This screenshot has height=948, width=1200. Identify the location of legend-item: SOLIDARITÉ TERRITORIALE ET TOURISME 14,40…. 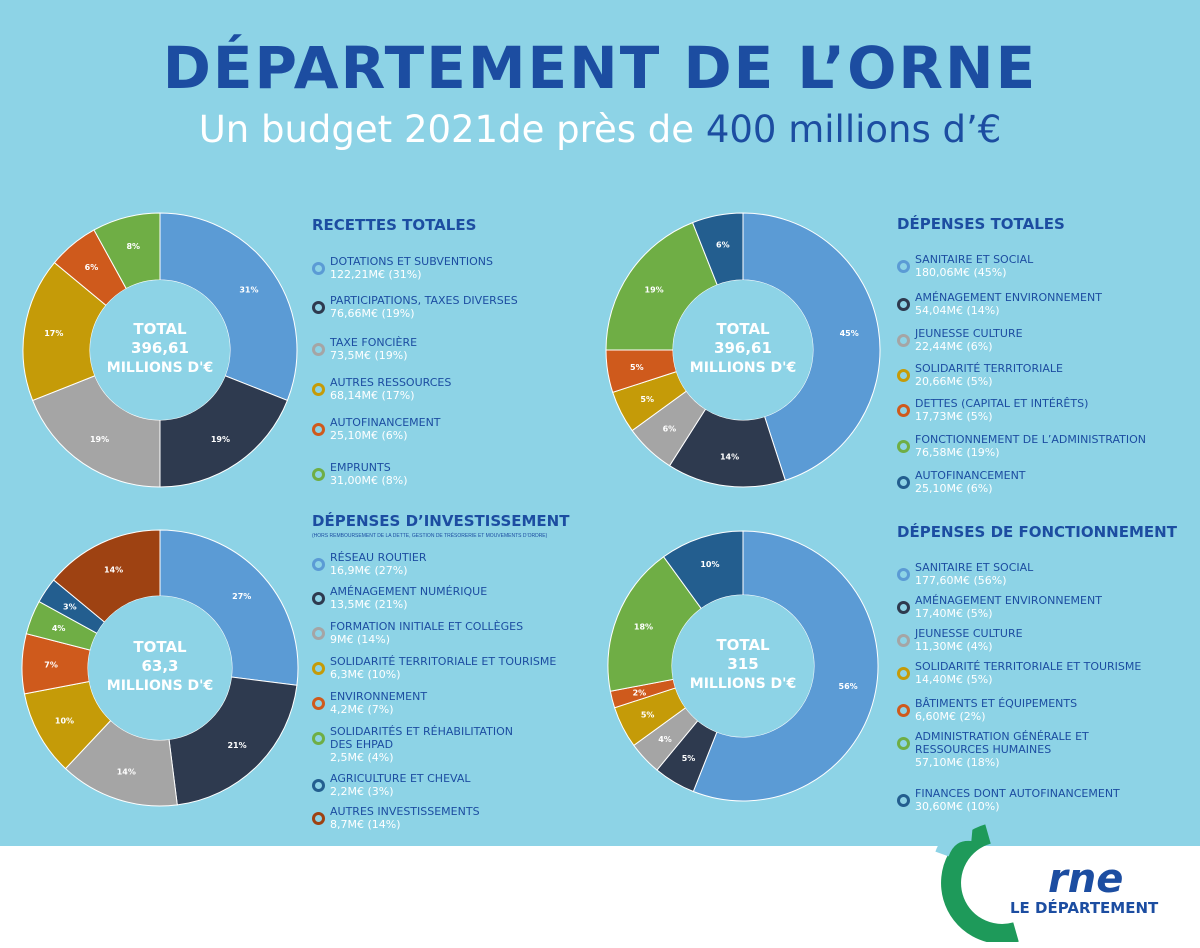
(1019, 673).